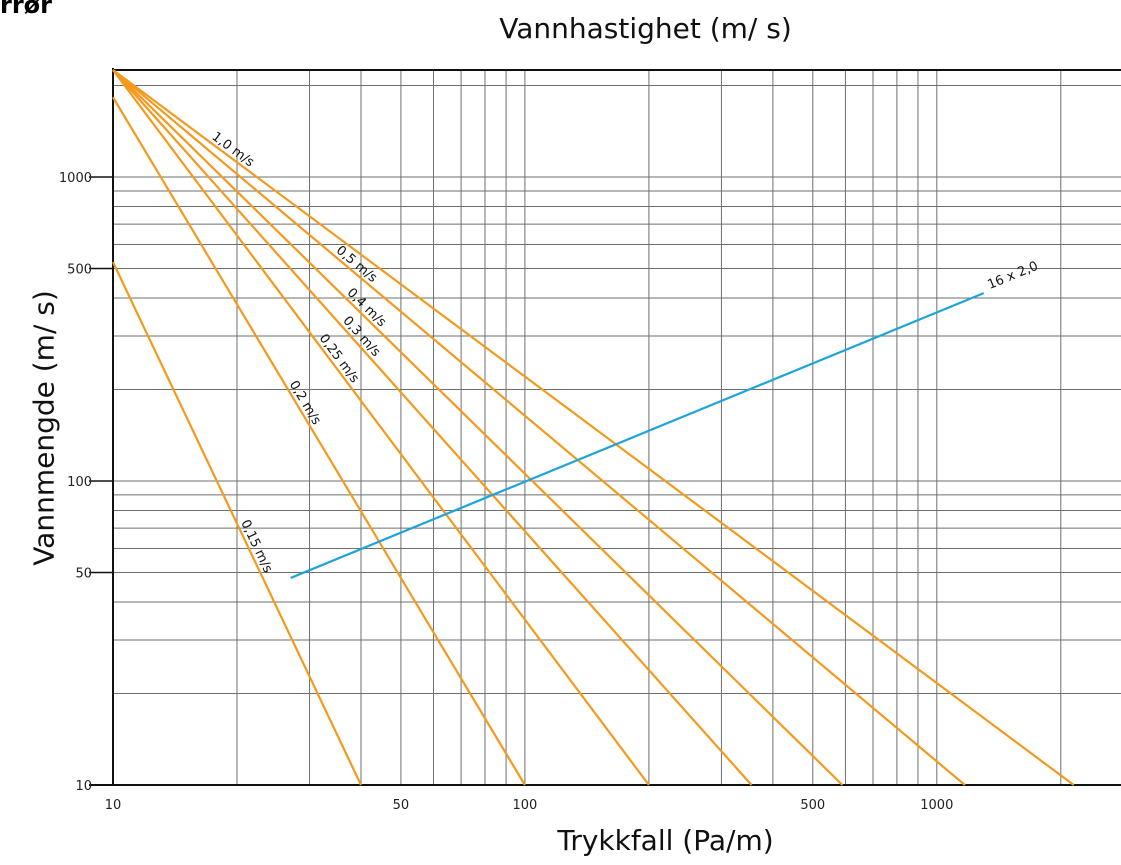 The width and height of the screenshot is (1121, 865). Describe the element at coordinates (44, 428) in the screenshot. I see `y-axis-title: Vannmengde (m/ s)` at that location.